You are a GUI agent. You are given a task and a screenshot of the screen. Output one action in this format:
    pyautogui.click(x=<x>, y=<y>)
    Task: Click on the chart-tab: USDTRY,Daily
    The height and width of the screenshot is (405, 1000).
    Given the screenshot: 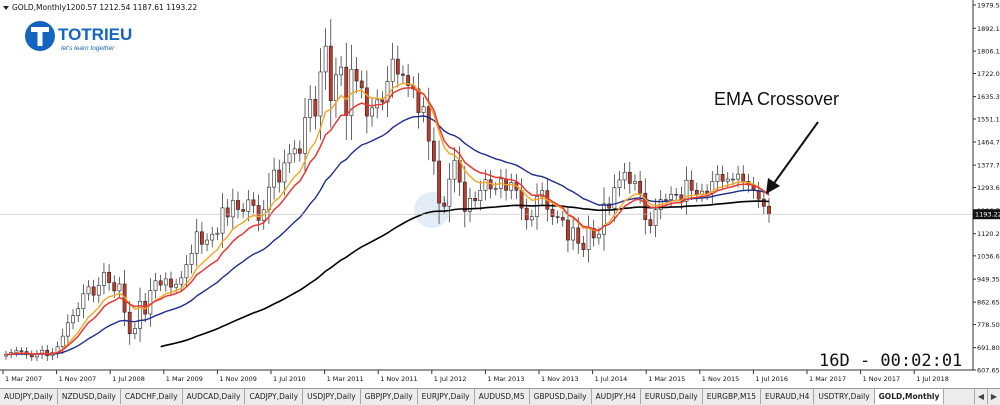 What is the action you would take?
    pyautogui.click(x=844, y=396)
    